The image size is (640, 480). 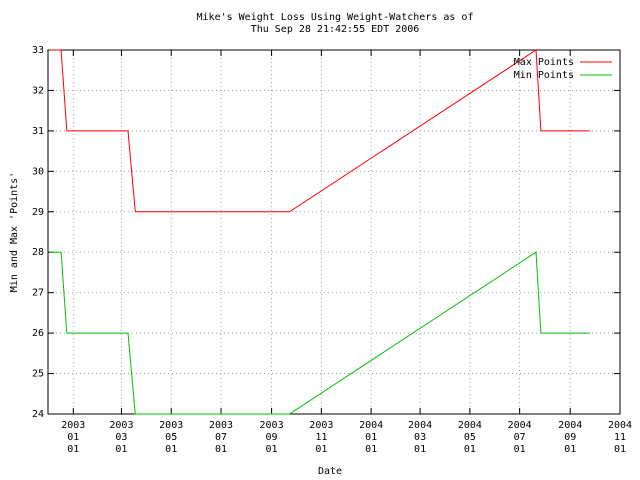 I want to click on y-tick-label: 33, so click(x=38, y=50).